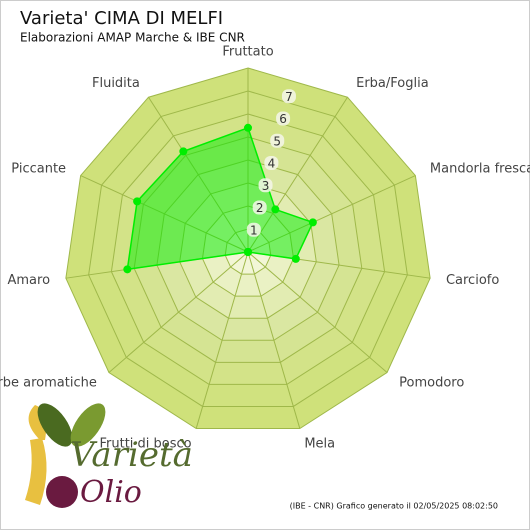  I want to click on tick-label: 2, so click(260, 208).